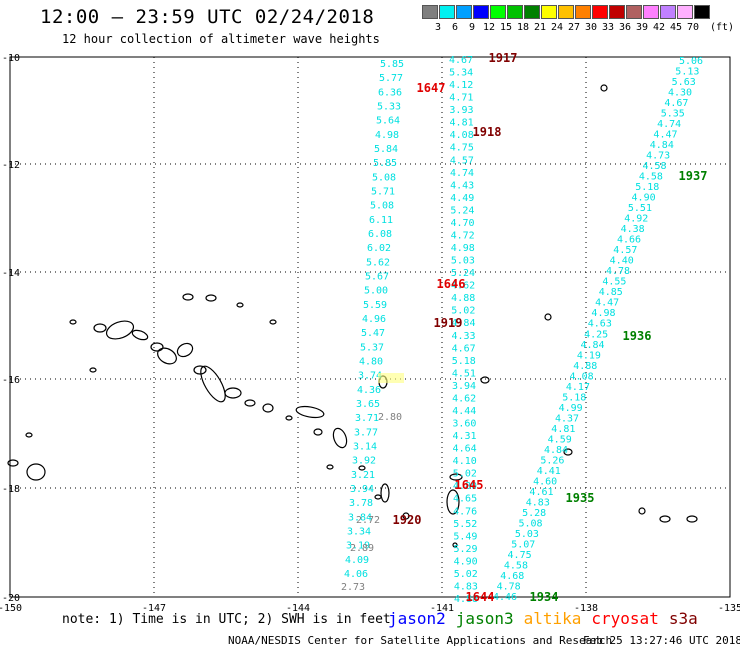 The height and width of the screenshot is (650, 740). I want to click on pass-time-label: 1920, so click(407, 520).